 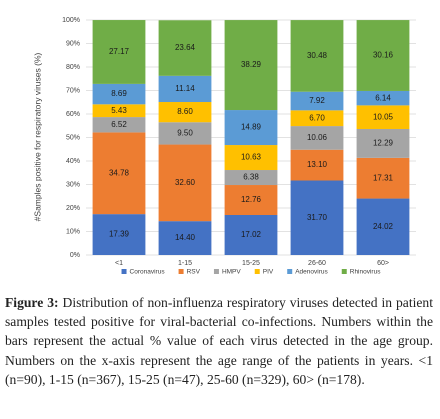 I want to click on data-label: 6.14, so click(x=383, y=97).